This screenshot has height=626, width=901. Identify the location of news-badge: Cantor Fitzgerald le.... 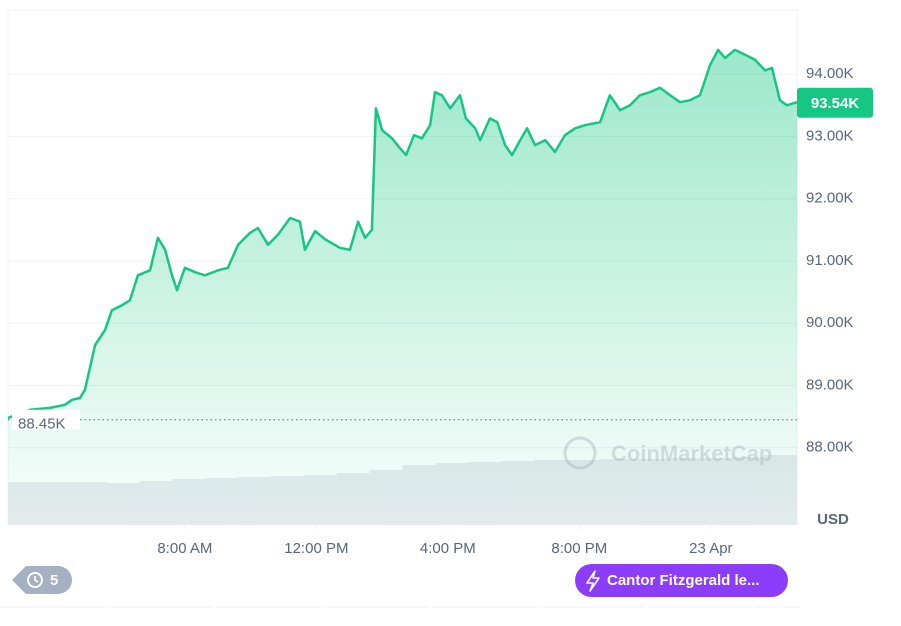
(681, 580).